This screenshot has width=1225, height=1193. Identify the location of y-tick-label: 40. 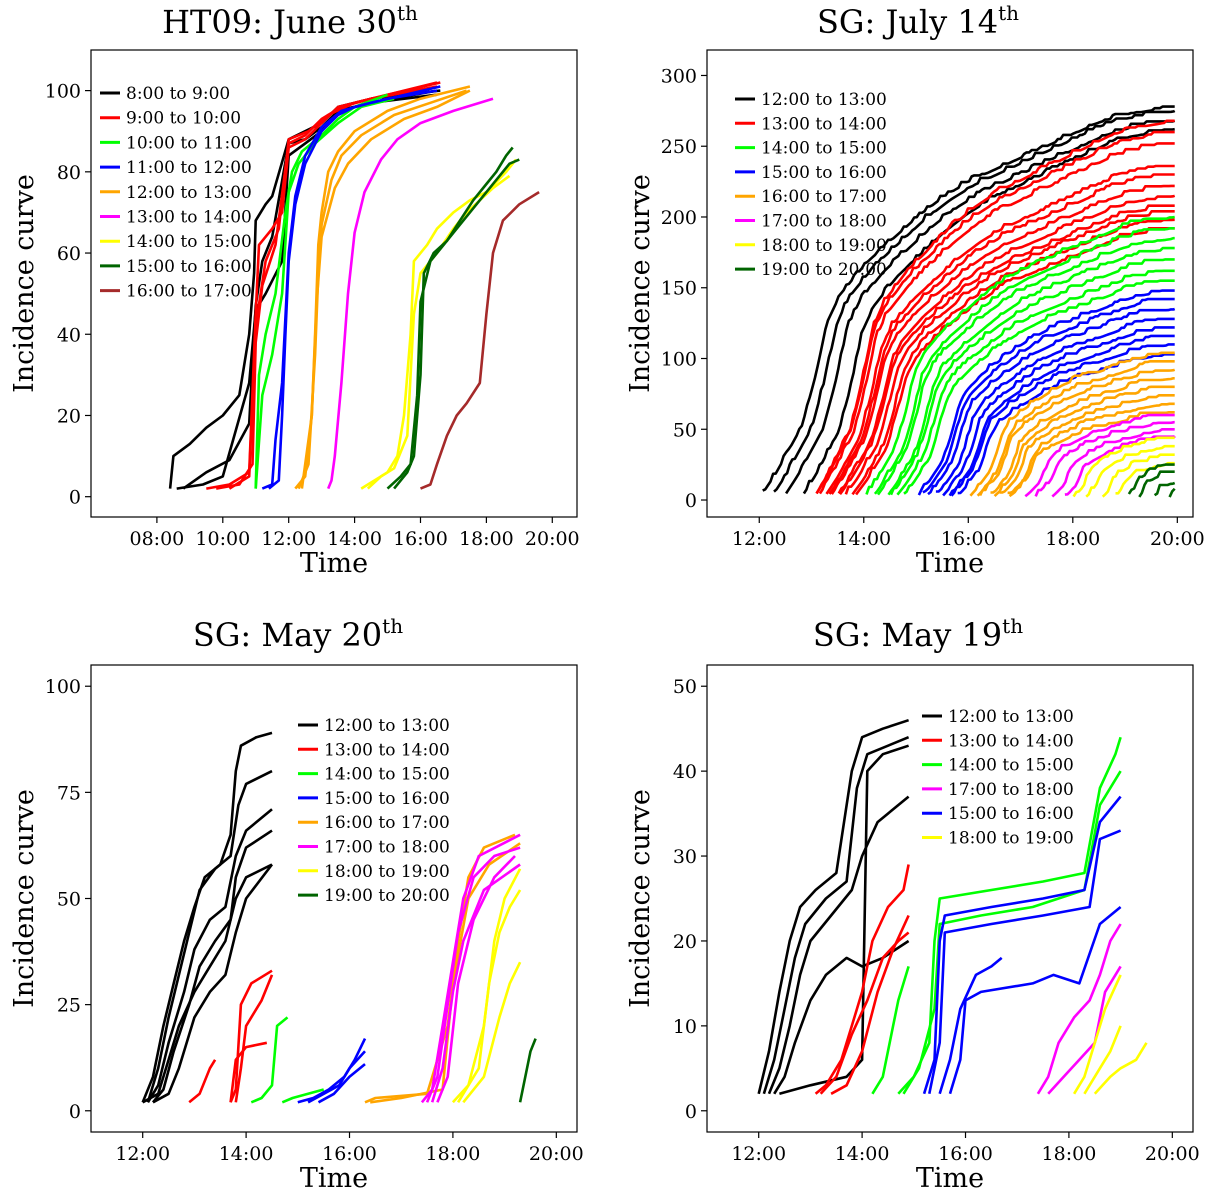
(685, 772).